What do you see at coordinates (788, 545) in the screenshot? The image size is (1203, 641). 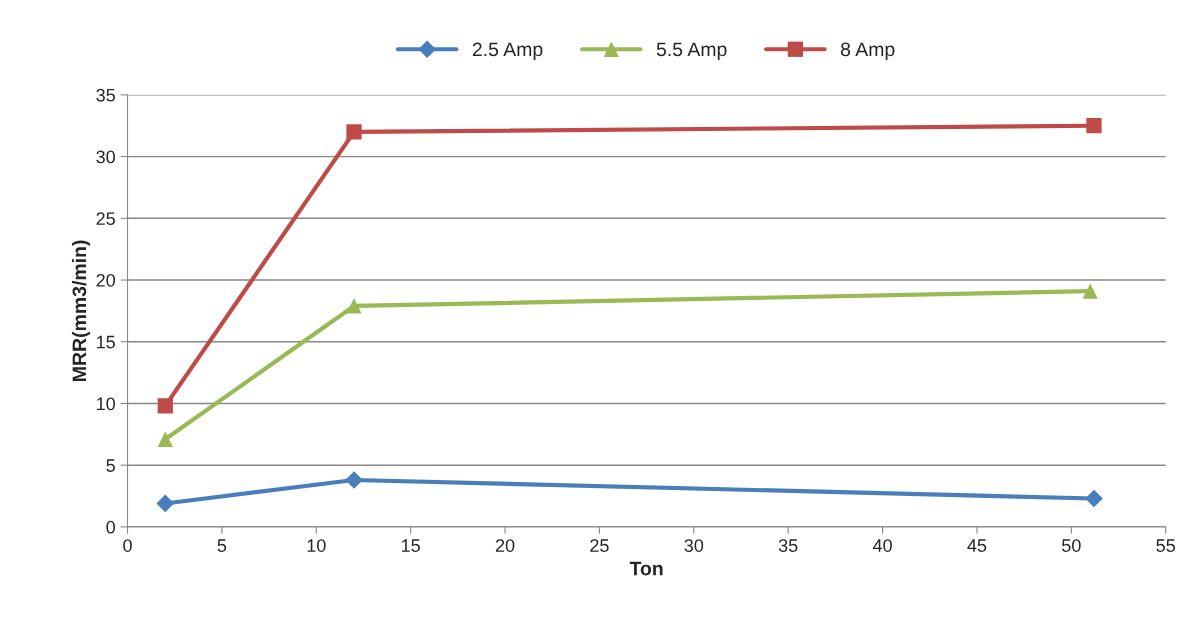 I see `x-tick-label: 35` at bounding box center [788, 545].